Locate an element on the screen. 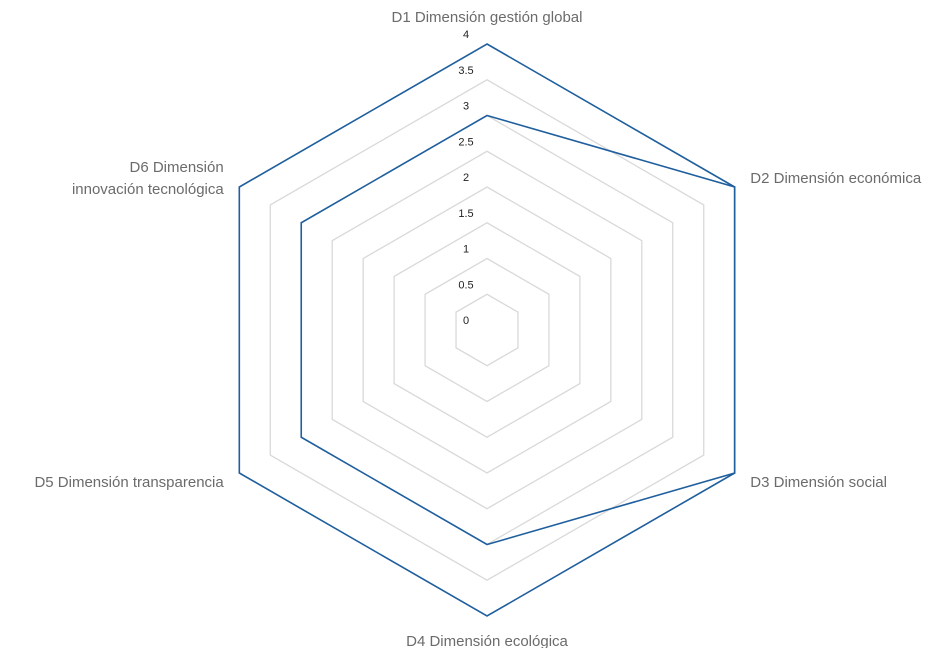 The image size is (944, 648). tick-label-layer: 0 0.5 1 1.5 2 2.5 3 3.5 4 is located at coordinates (465, 178).